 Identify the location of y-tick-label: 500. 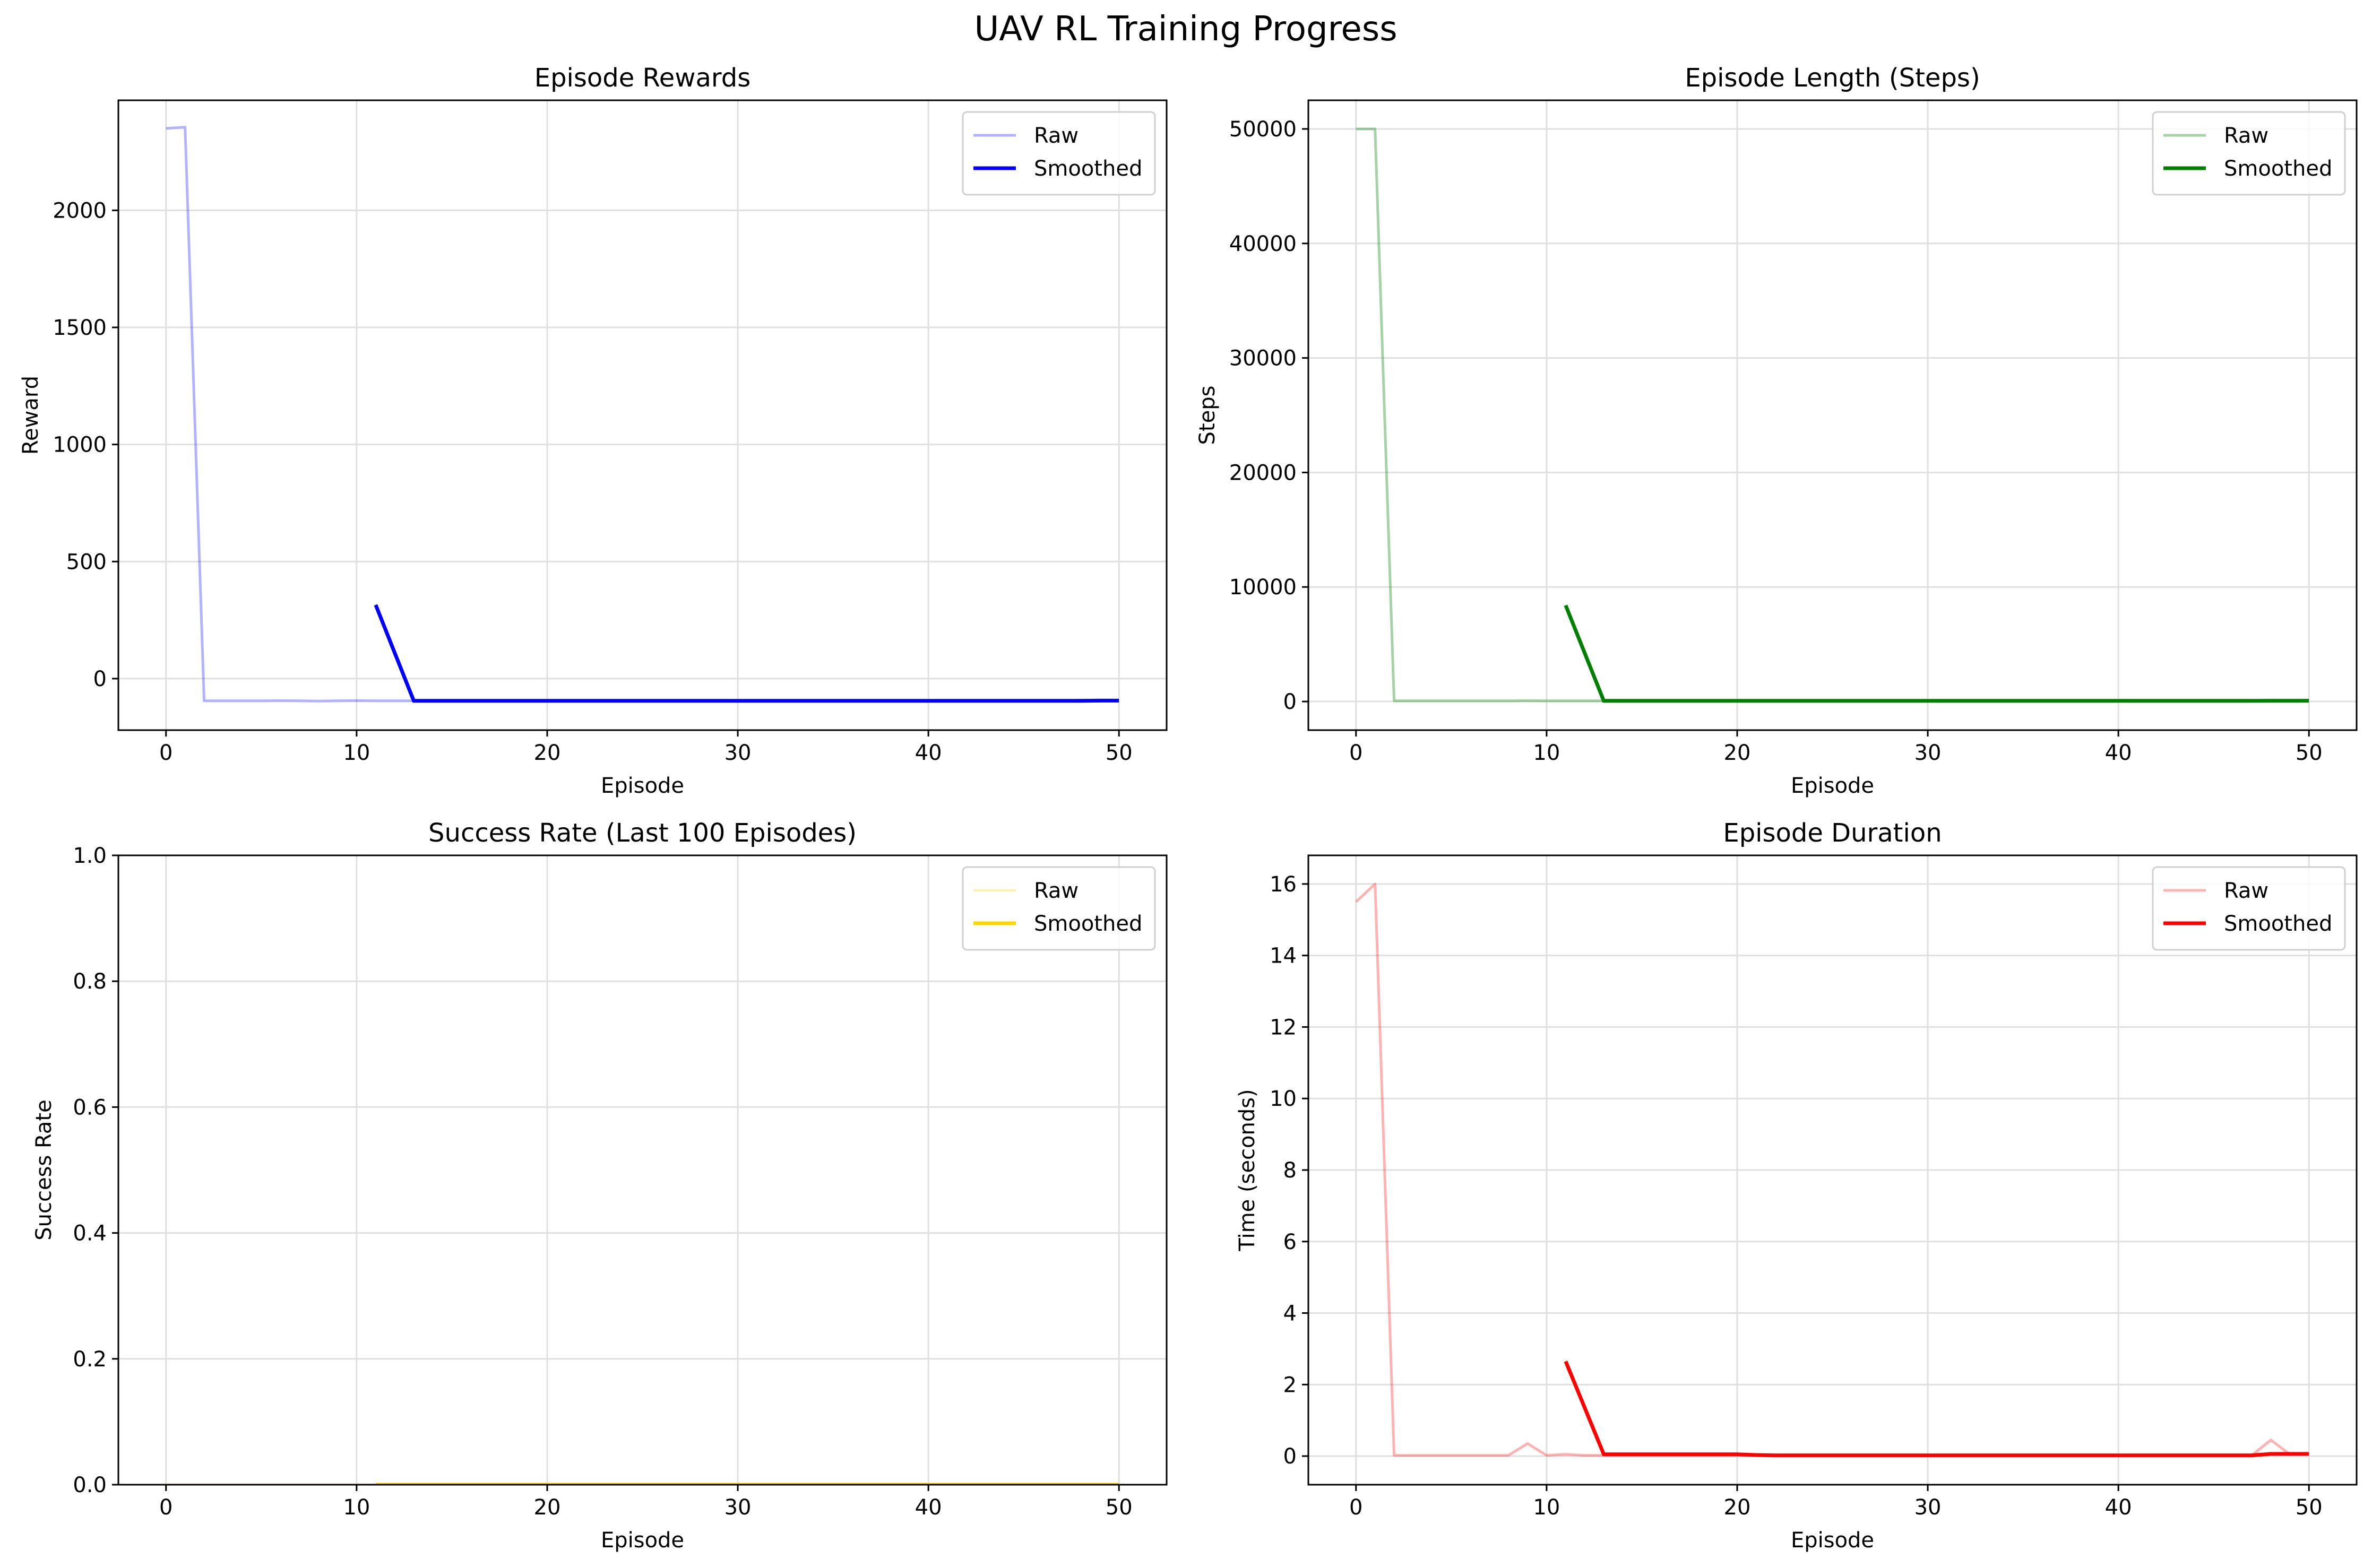
(86, 562).